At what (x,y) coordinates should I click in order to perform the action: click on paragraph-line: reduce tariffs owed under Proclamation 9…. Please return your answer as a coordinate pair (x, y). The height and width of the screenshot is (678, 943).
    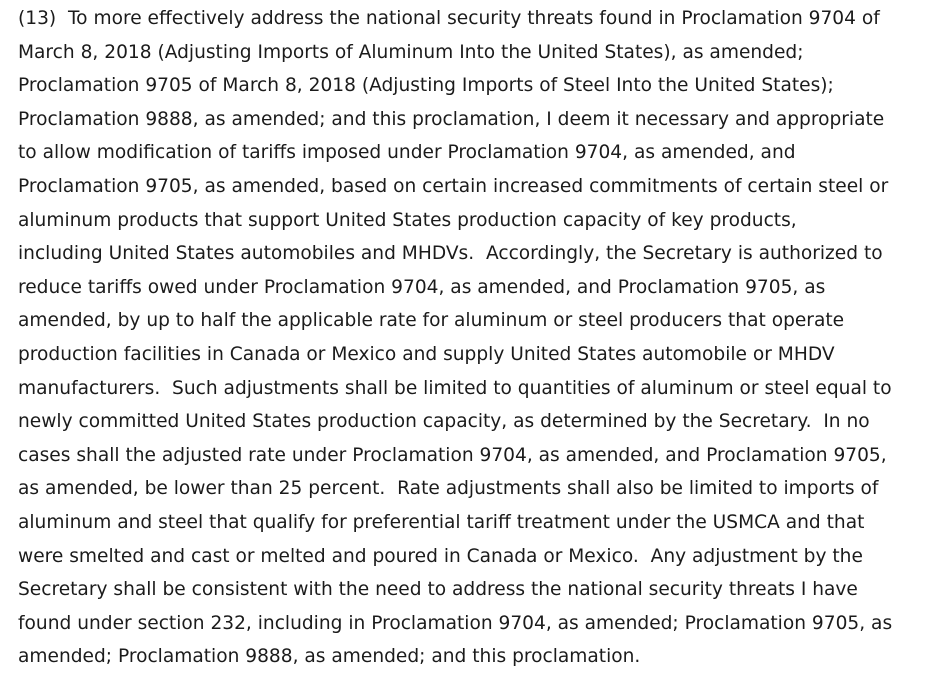
    Looking at the image, I should click on (422, 287).